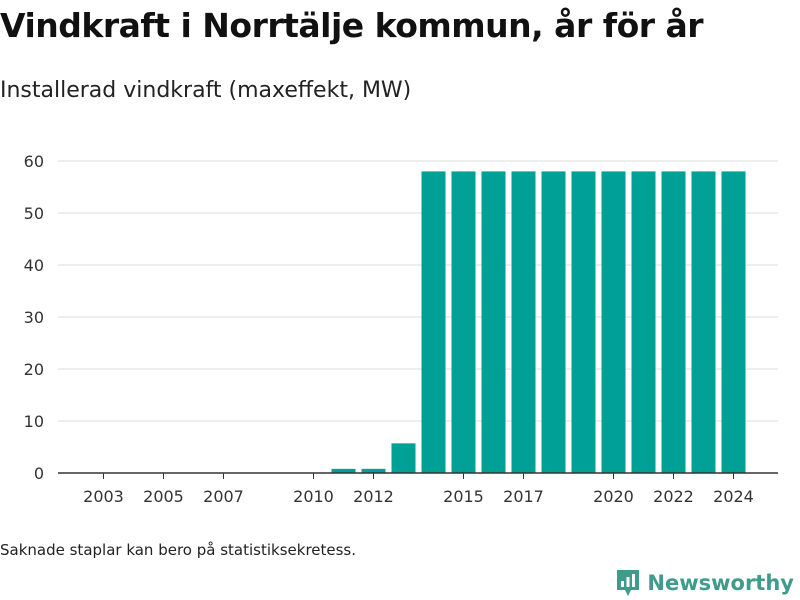 This screenshot has width=800, height=600. What do you see at coordinates (34, 421) in the screenshot?
I see `y-tick-label: 10` at bounding box center [34, 421].